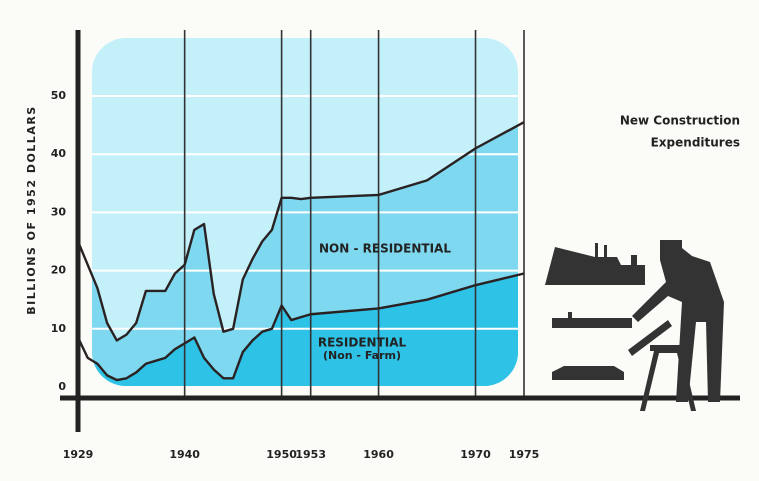 The width and height of the screenshot is (759, 481). I want to click on x-tick-label: 1960, so click(378, 454).